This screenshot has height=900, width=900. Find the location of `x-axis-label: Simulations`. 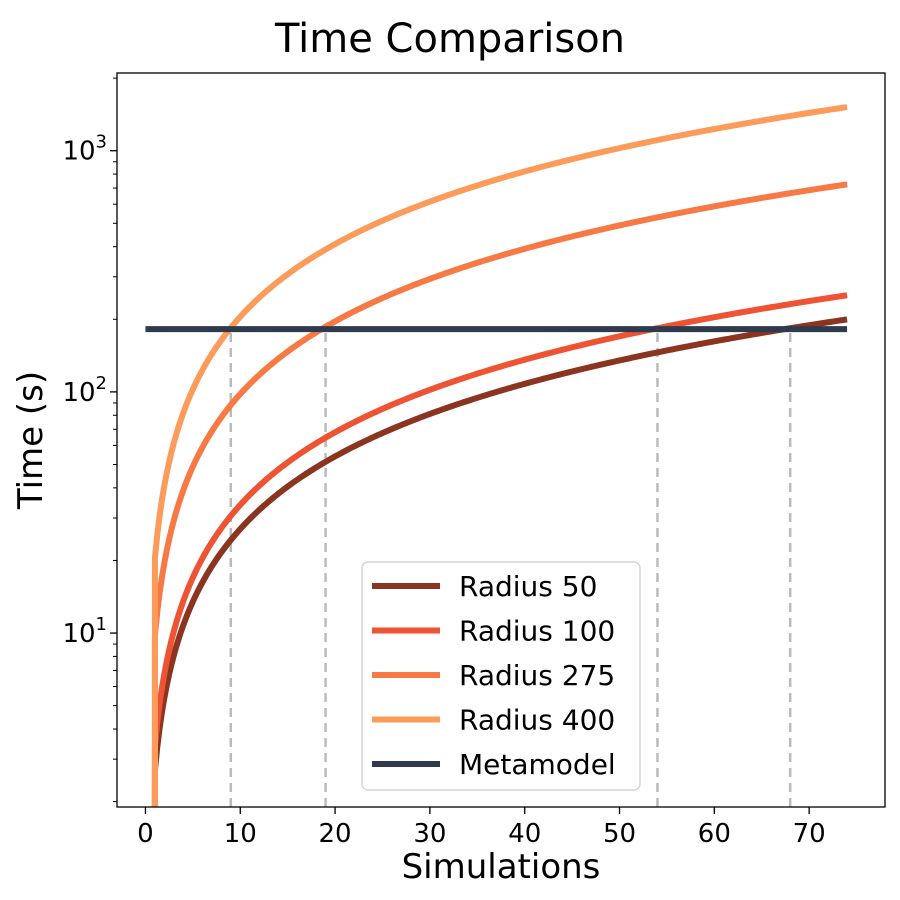

x-axis-label: Simulations is located at coordinates (501, 867).